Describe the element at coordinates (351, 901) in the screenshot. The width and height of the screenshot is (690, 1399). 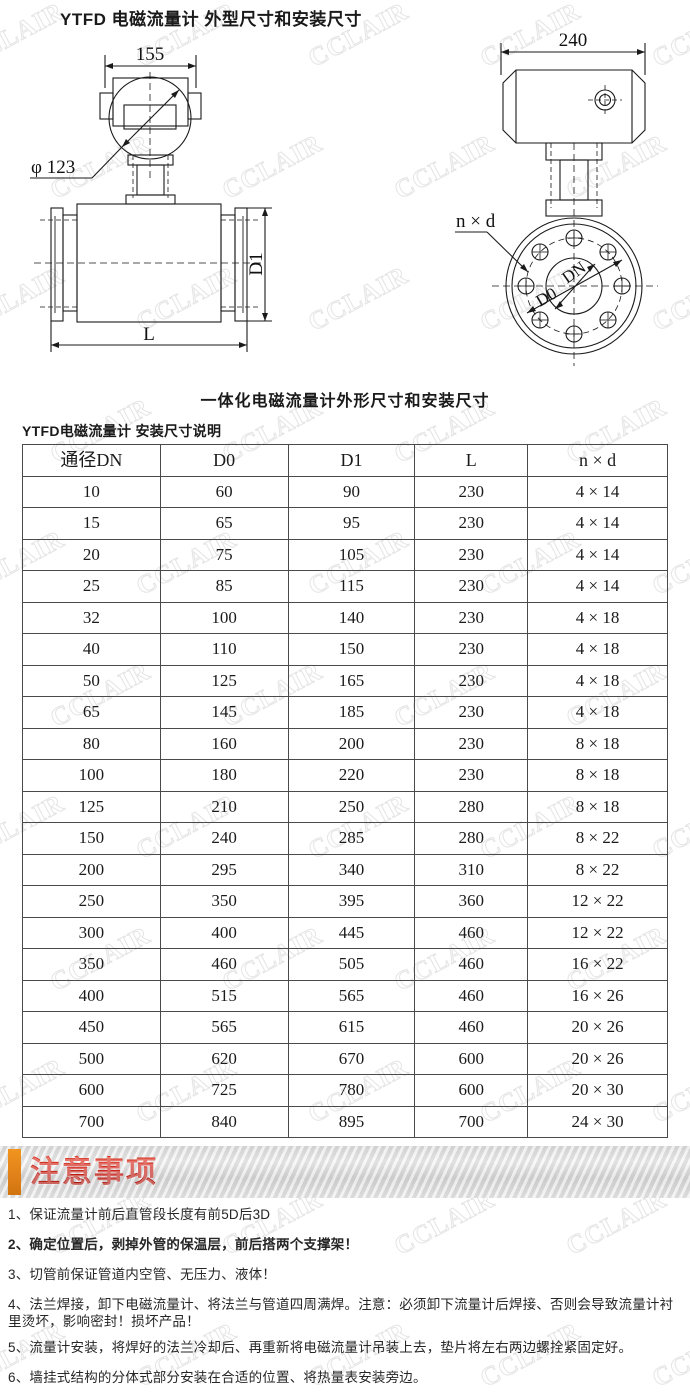
I see `table-cell: 395` at that location.